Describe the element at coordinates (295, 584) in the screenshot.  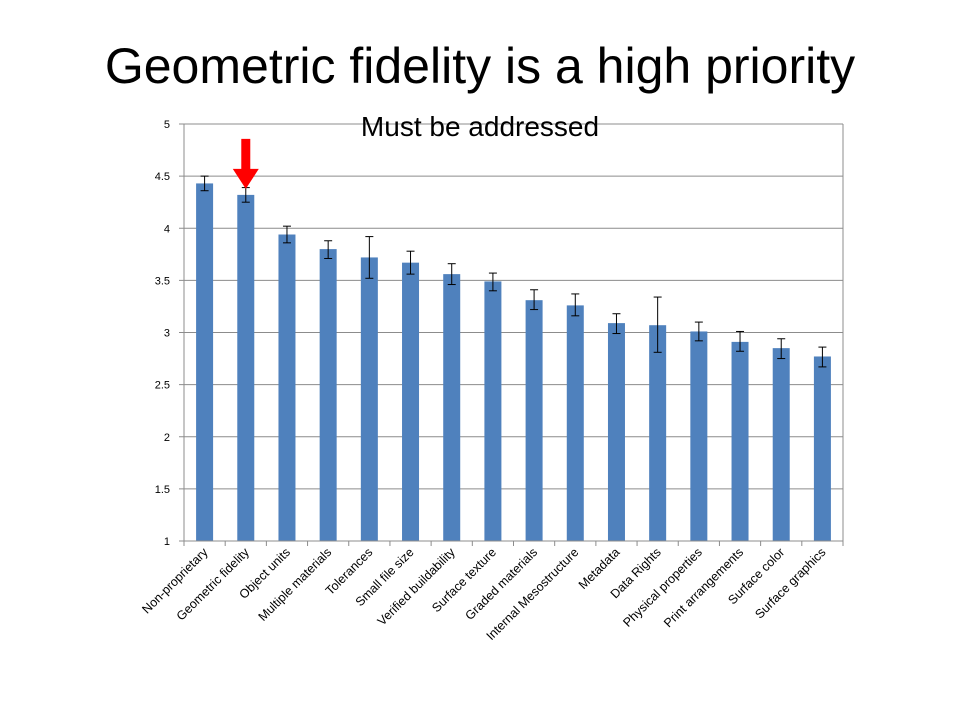
I see `x-category-label: Multiple materials` at that location.